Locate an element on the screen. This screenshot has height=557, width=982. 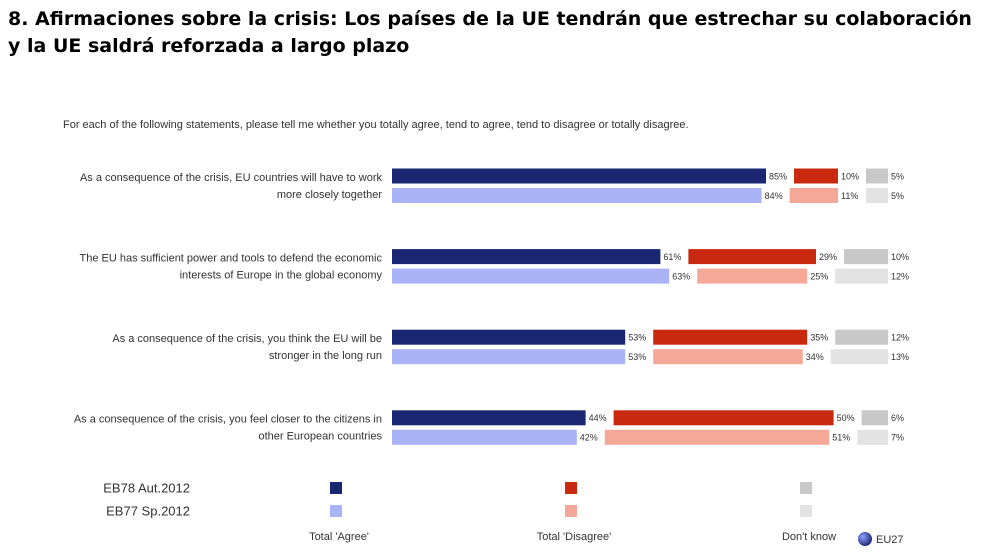
value-label: 34% is located at coordinates (815, 357).